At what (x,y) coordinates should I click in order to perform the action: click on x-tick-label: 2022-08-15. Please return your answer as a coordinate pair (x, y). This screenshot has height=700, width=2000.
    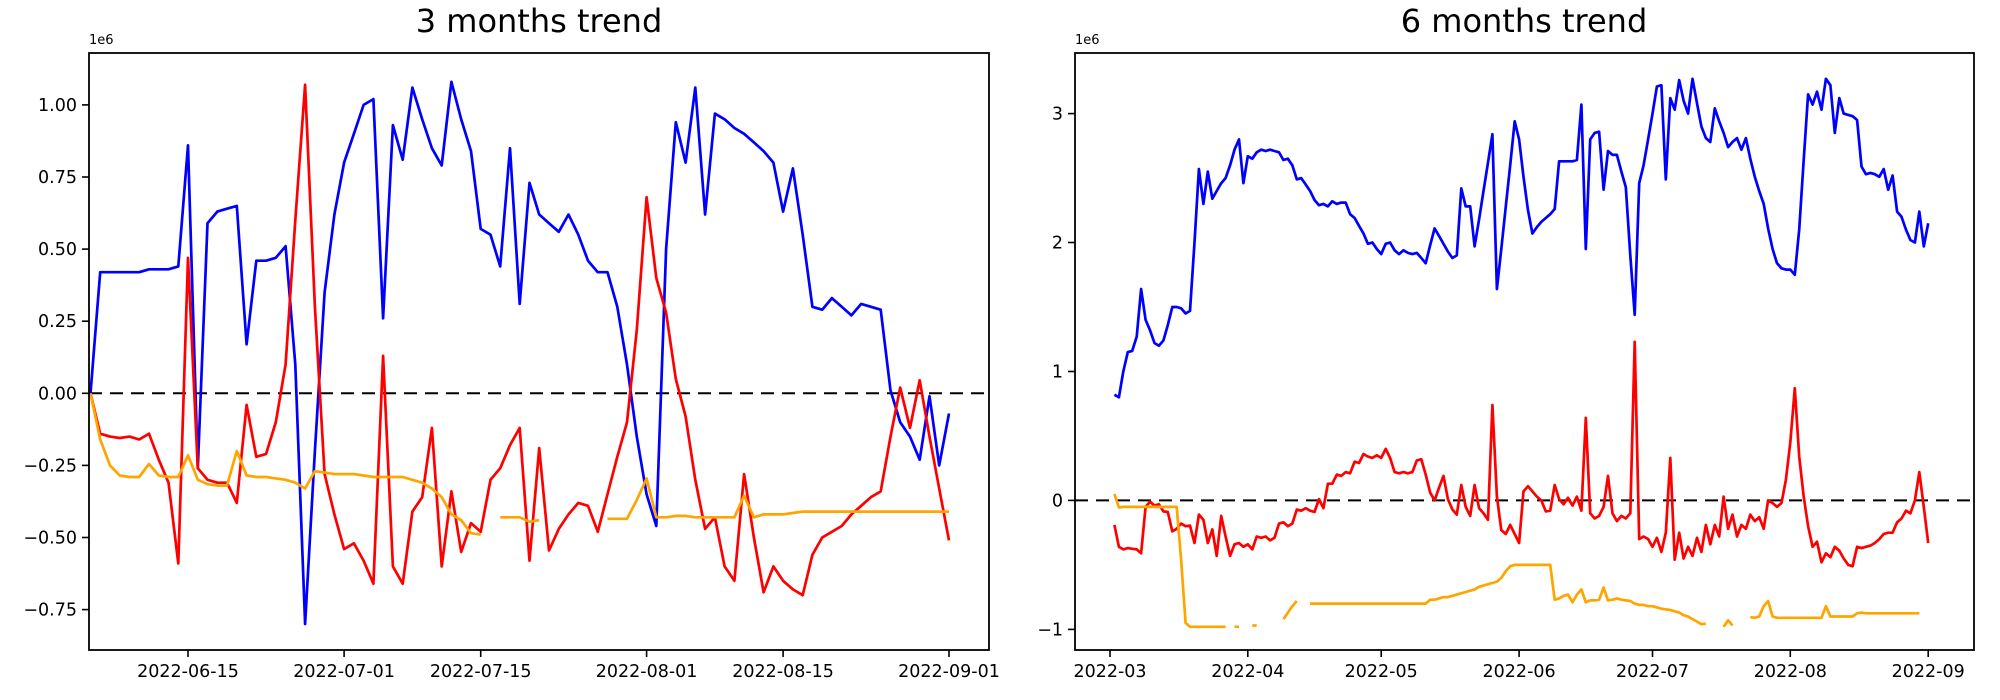
    Looking at the image, I should click on (783, 672).